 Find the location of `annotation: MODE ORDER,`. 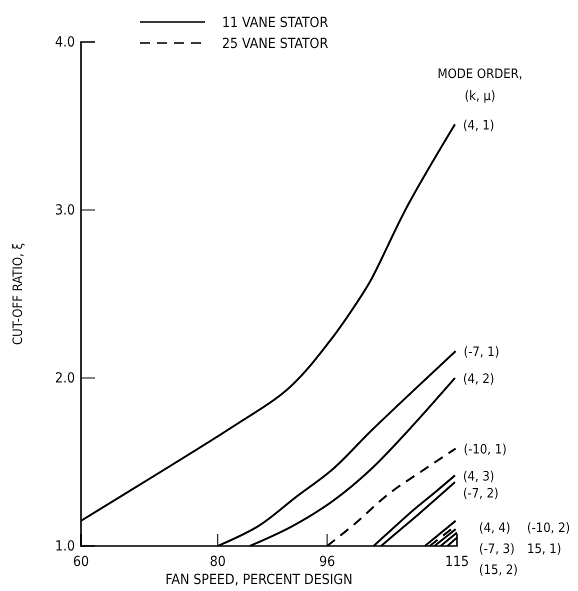

annotation: MODE ORDER, is located at coordinates (480, 74).